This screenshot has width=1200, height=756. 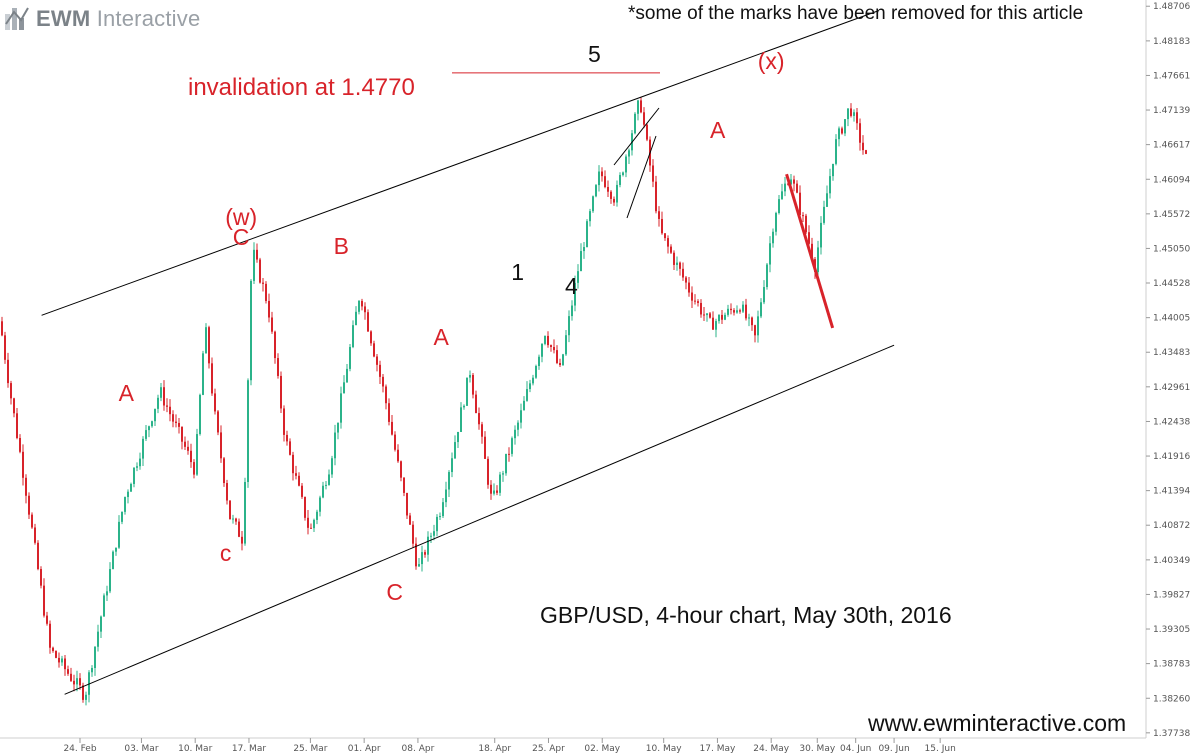 I want to click on y-tick-label: 1.42438, so click(x=1171, y=422).